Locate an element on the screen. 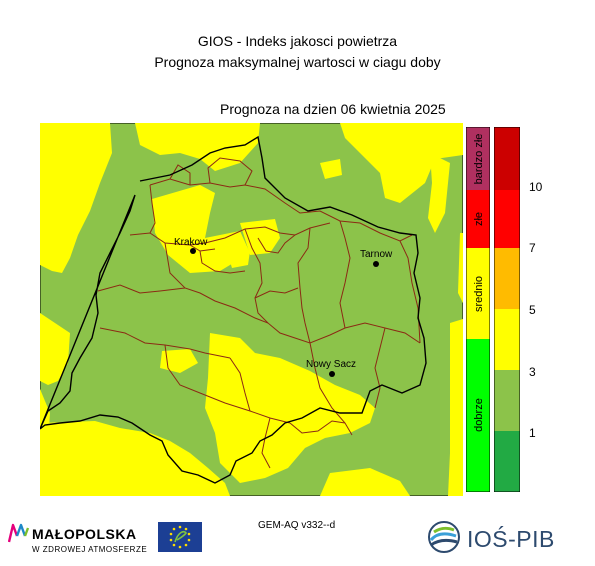  city-labels: Krakow Tarnow Nowy Sacz is located at coordinates (283, 303).